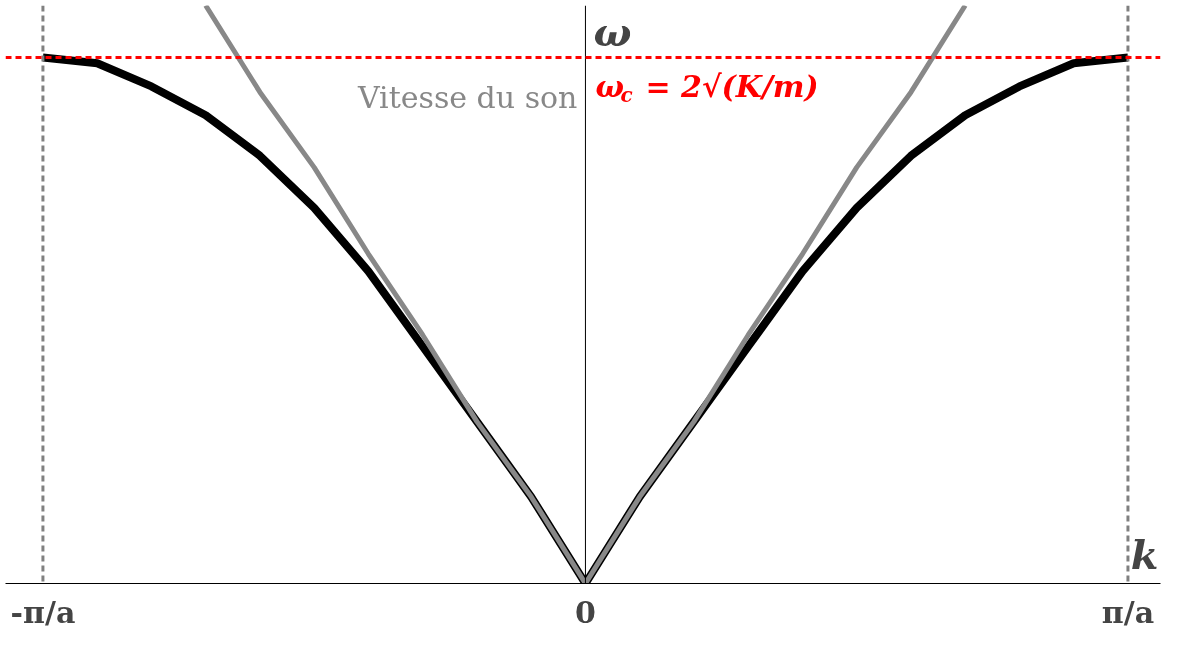  I want to click on text: Vitesse du son, so click(467, 98).